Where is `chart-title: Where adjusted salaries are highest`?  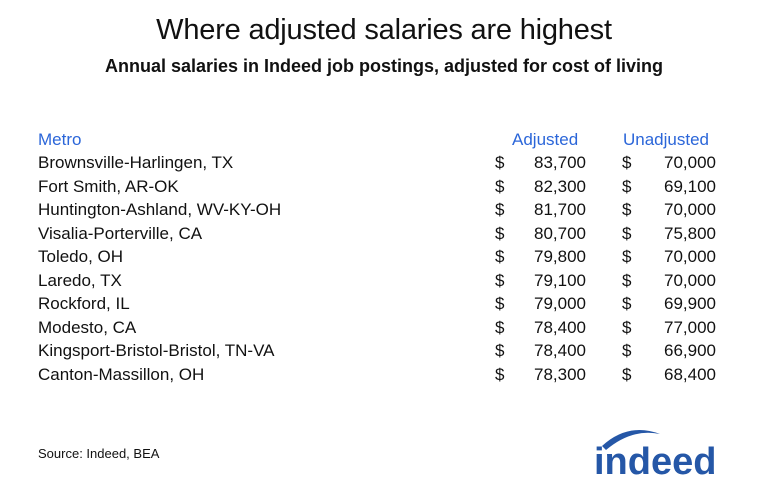 chart-title: Where adjusted salaries are highest is located at coordinates (384, 30).